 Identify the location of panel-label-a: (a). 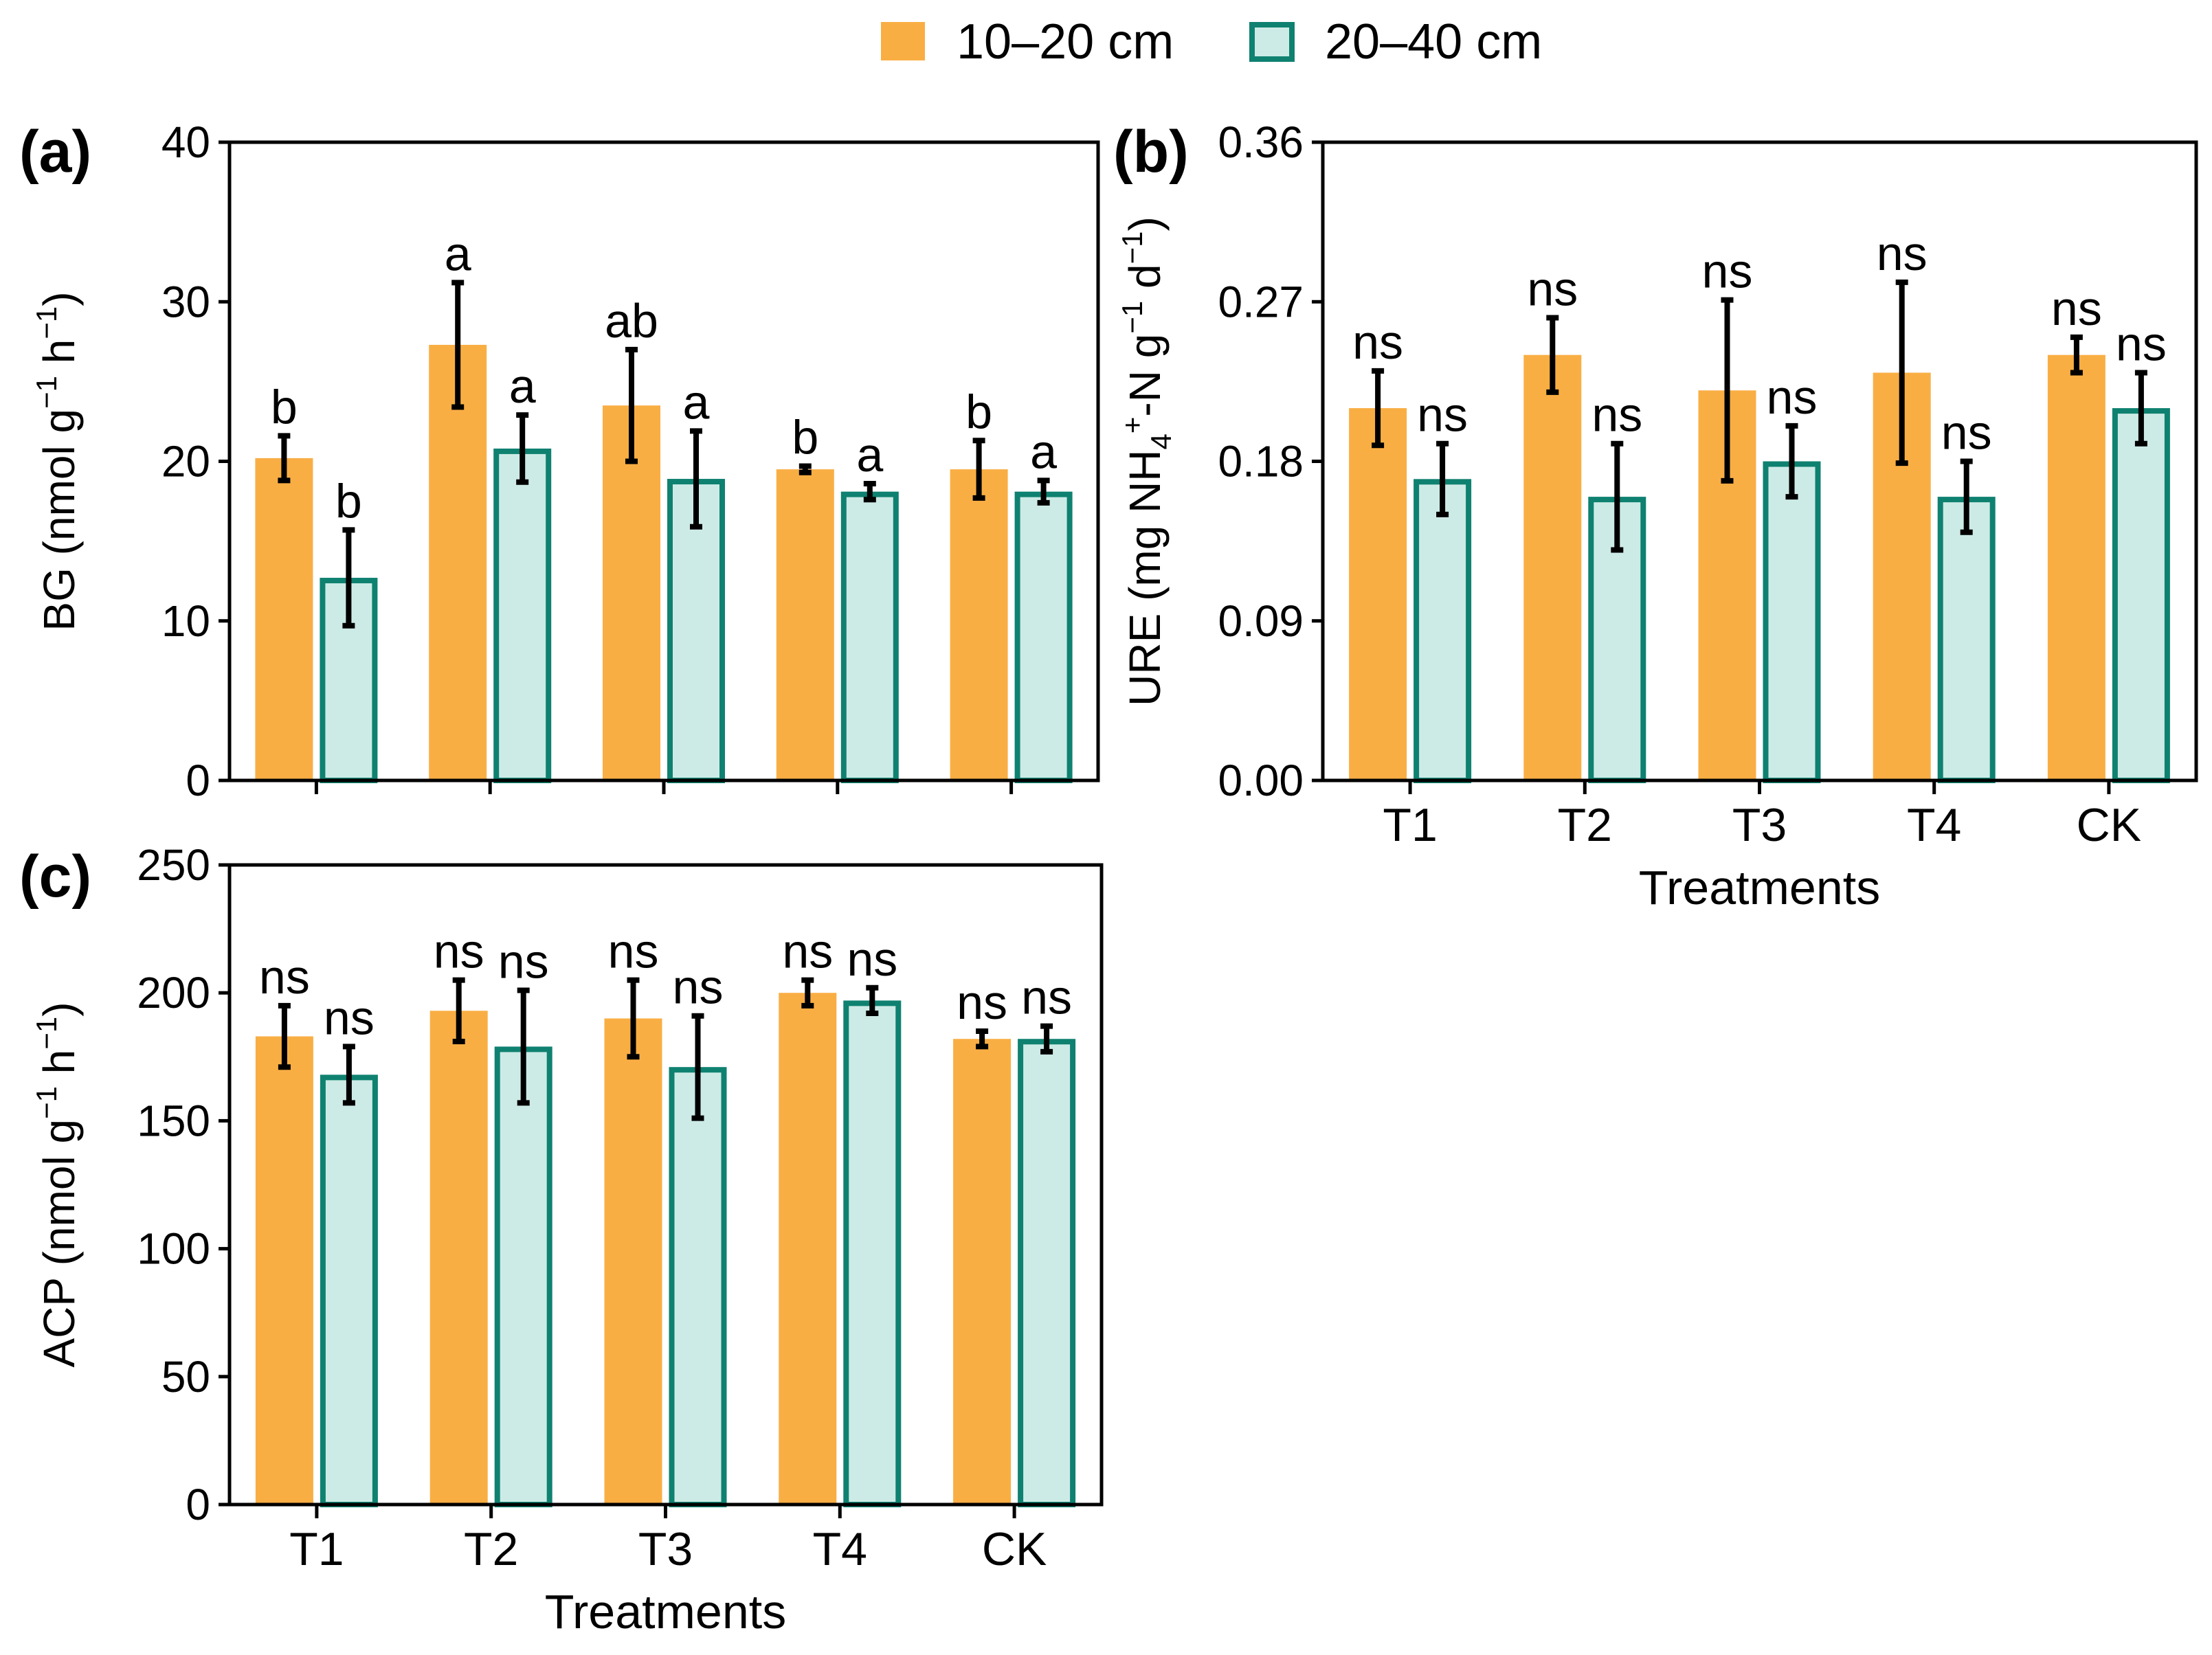
(55, 152).